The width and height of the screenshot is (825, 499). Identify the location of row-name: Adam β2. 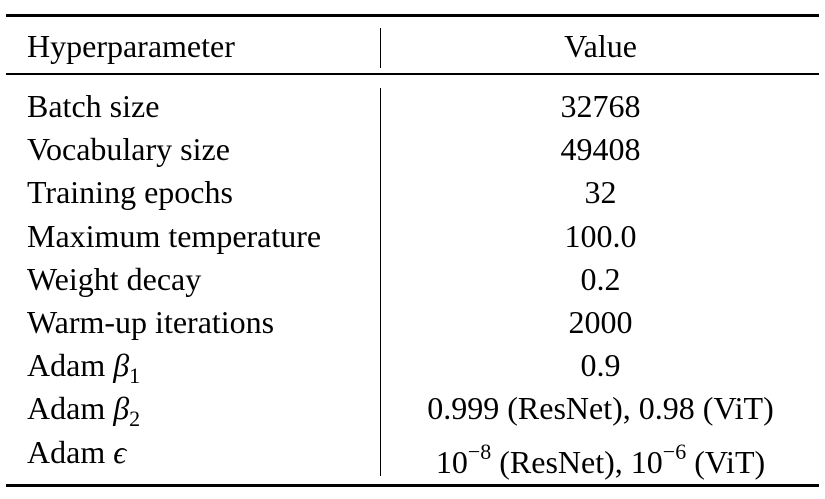
(83, 413).